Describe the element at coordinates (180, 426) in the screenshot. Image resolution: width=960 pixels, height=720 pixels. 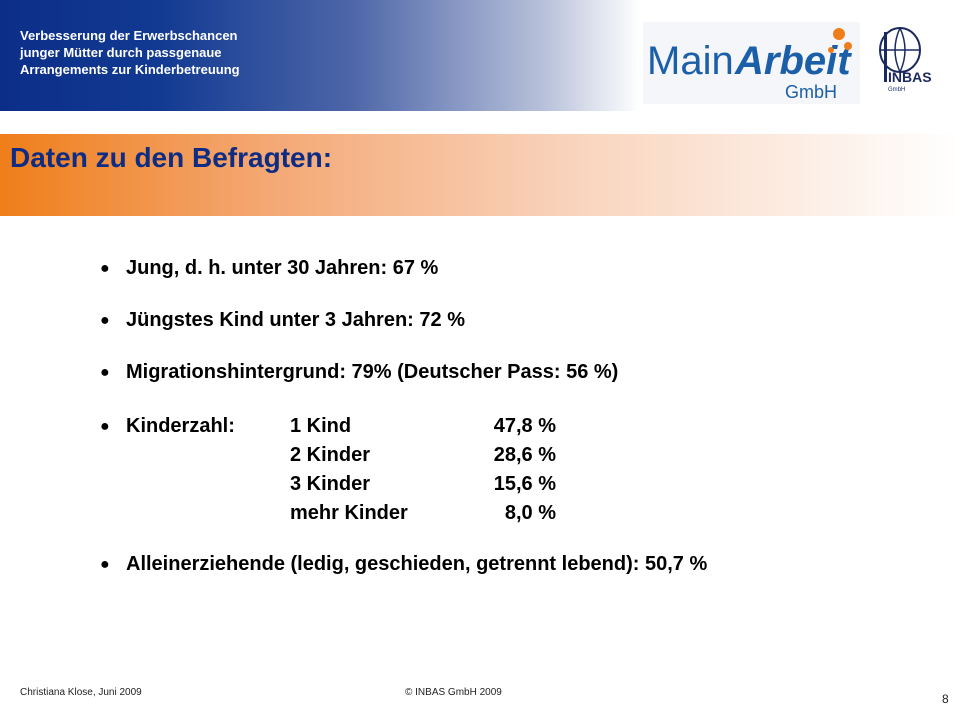
I see `kinderzahl-label: Kinderzahl:` at that location.